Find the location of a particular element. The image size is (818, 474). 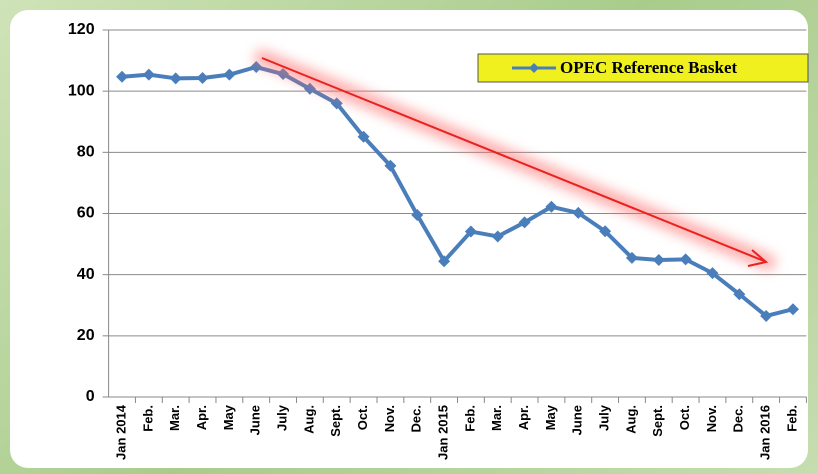

y-tick-label: 0 is located at coordinates (90, 396).